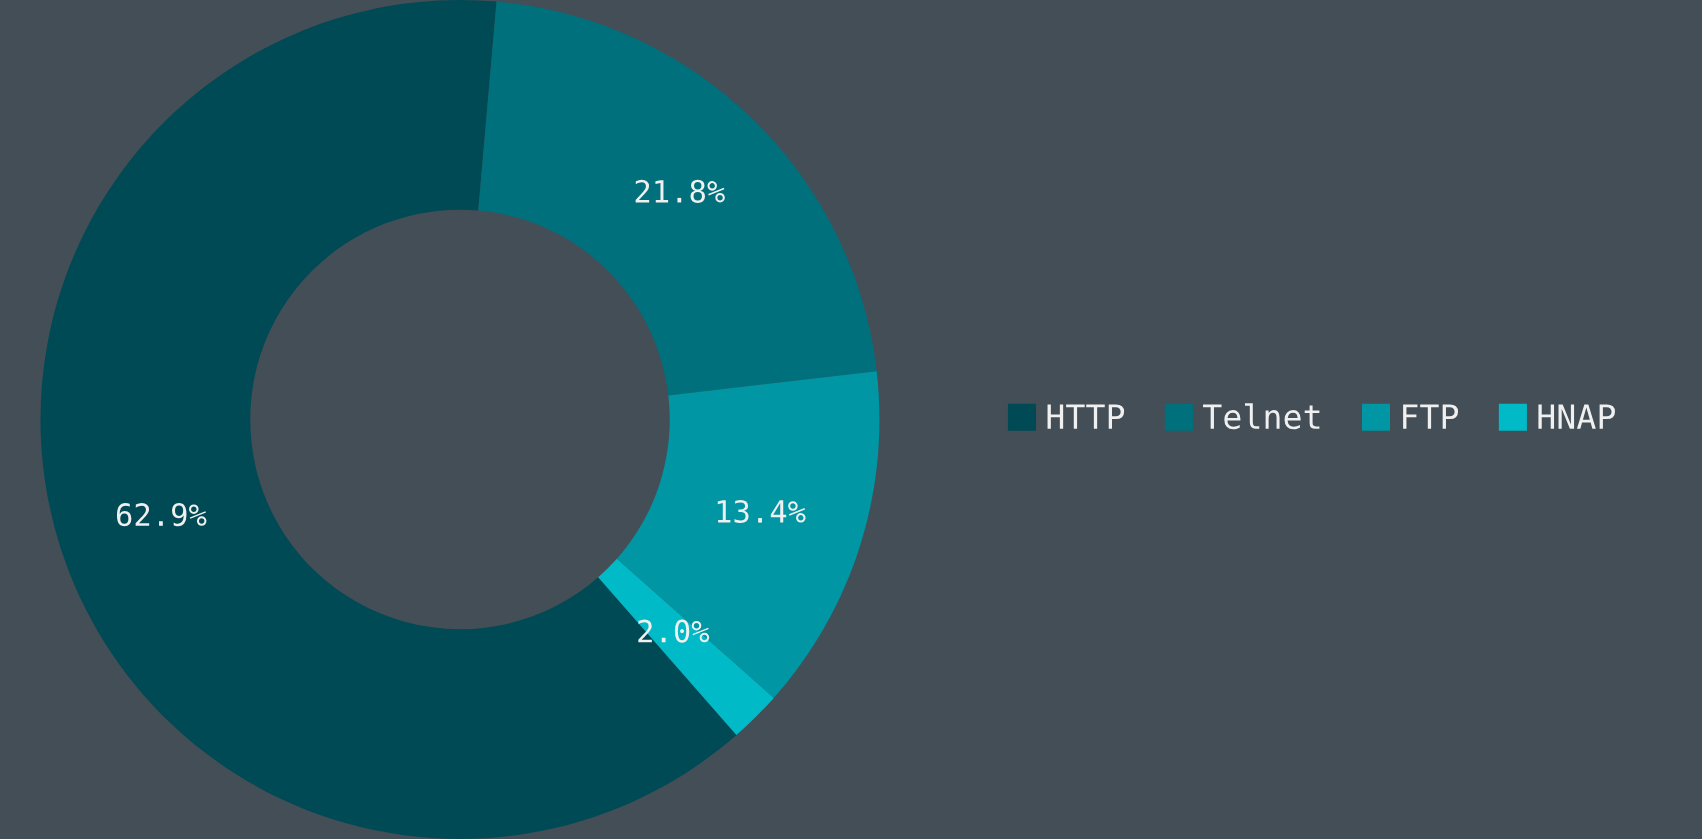  Describe the element at coordinates (680, 191) in the screenshot. I see `data-label: 21.8%` at that location.